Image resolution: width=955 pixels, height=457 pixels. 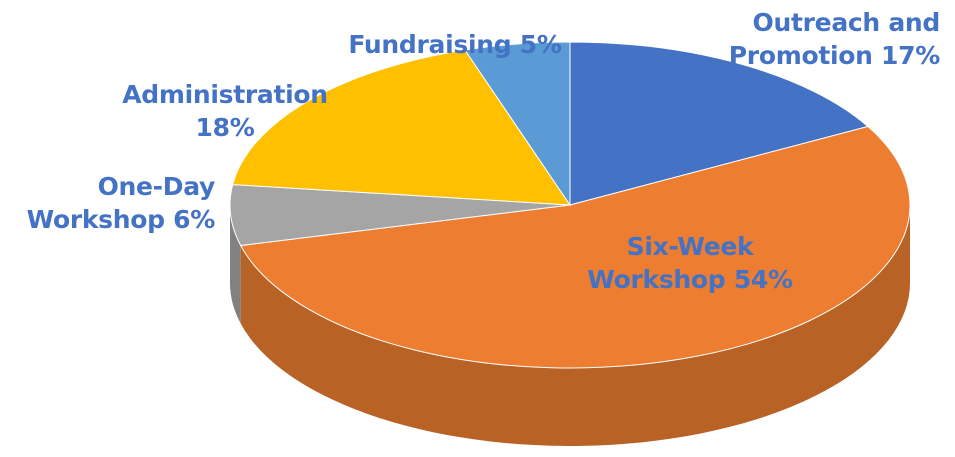 What do you see at coordinates (763, 279) in the screenshot?
I see `label-value: 54%` at bounding box center [763, 279].